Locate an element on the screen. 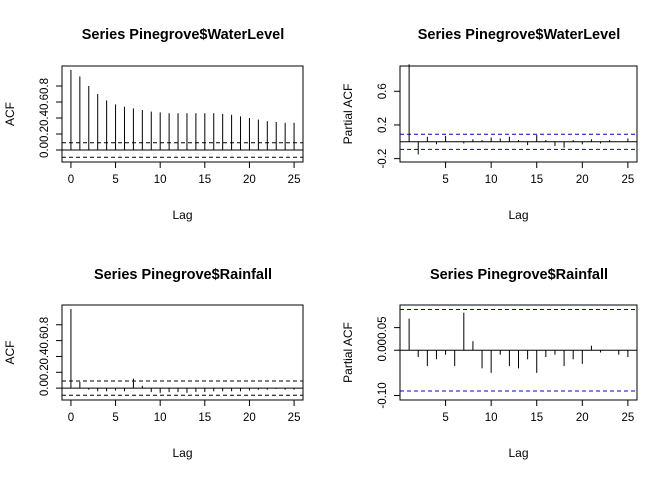 The width and height of the screenshot is (672, 480). y-tick-label: -0.2 is located at coordinates (383, 159).